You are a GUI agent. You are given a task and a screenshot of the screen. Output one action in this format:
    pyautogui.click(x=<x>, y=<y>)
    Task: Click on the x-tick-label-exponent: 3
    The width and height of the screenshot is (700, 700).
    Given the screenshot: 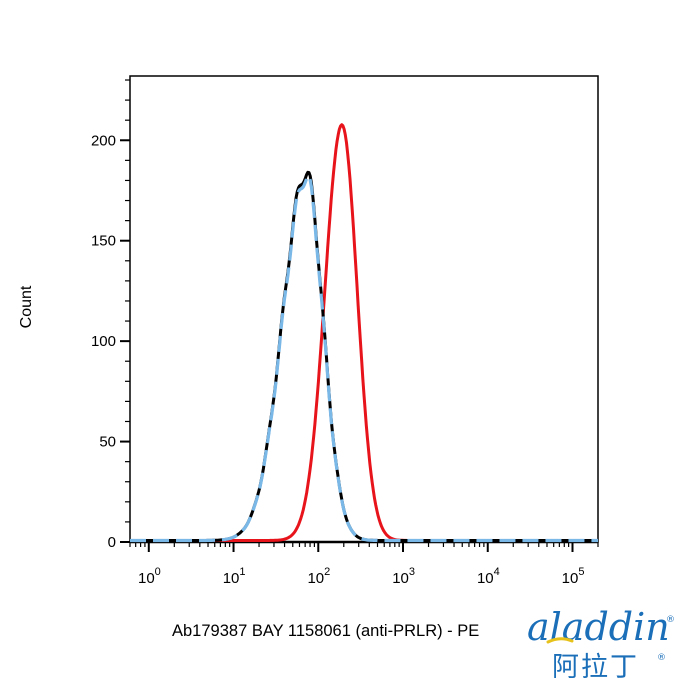 What is the action you would take?
    pyautogui.click(x=412, y=572)
    